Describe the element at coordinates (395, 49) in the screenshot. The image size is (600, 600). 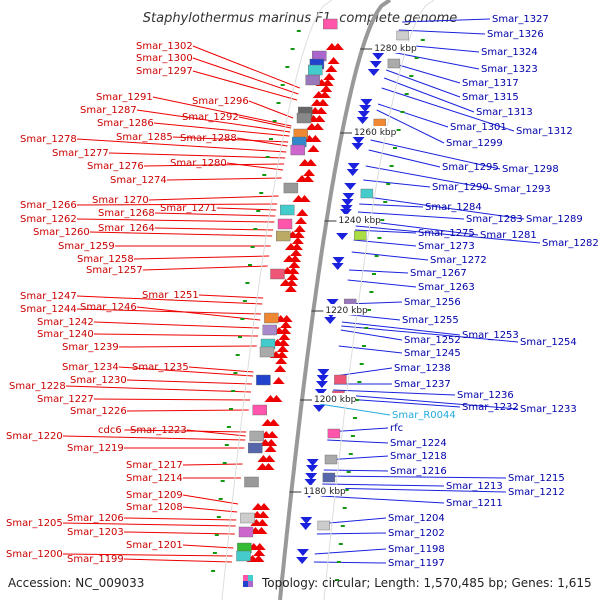
I see `kbp-label: 1280 kbp` at that location.